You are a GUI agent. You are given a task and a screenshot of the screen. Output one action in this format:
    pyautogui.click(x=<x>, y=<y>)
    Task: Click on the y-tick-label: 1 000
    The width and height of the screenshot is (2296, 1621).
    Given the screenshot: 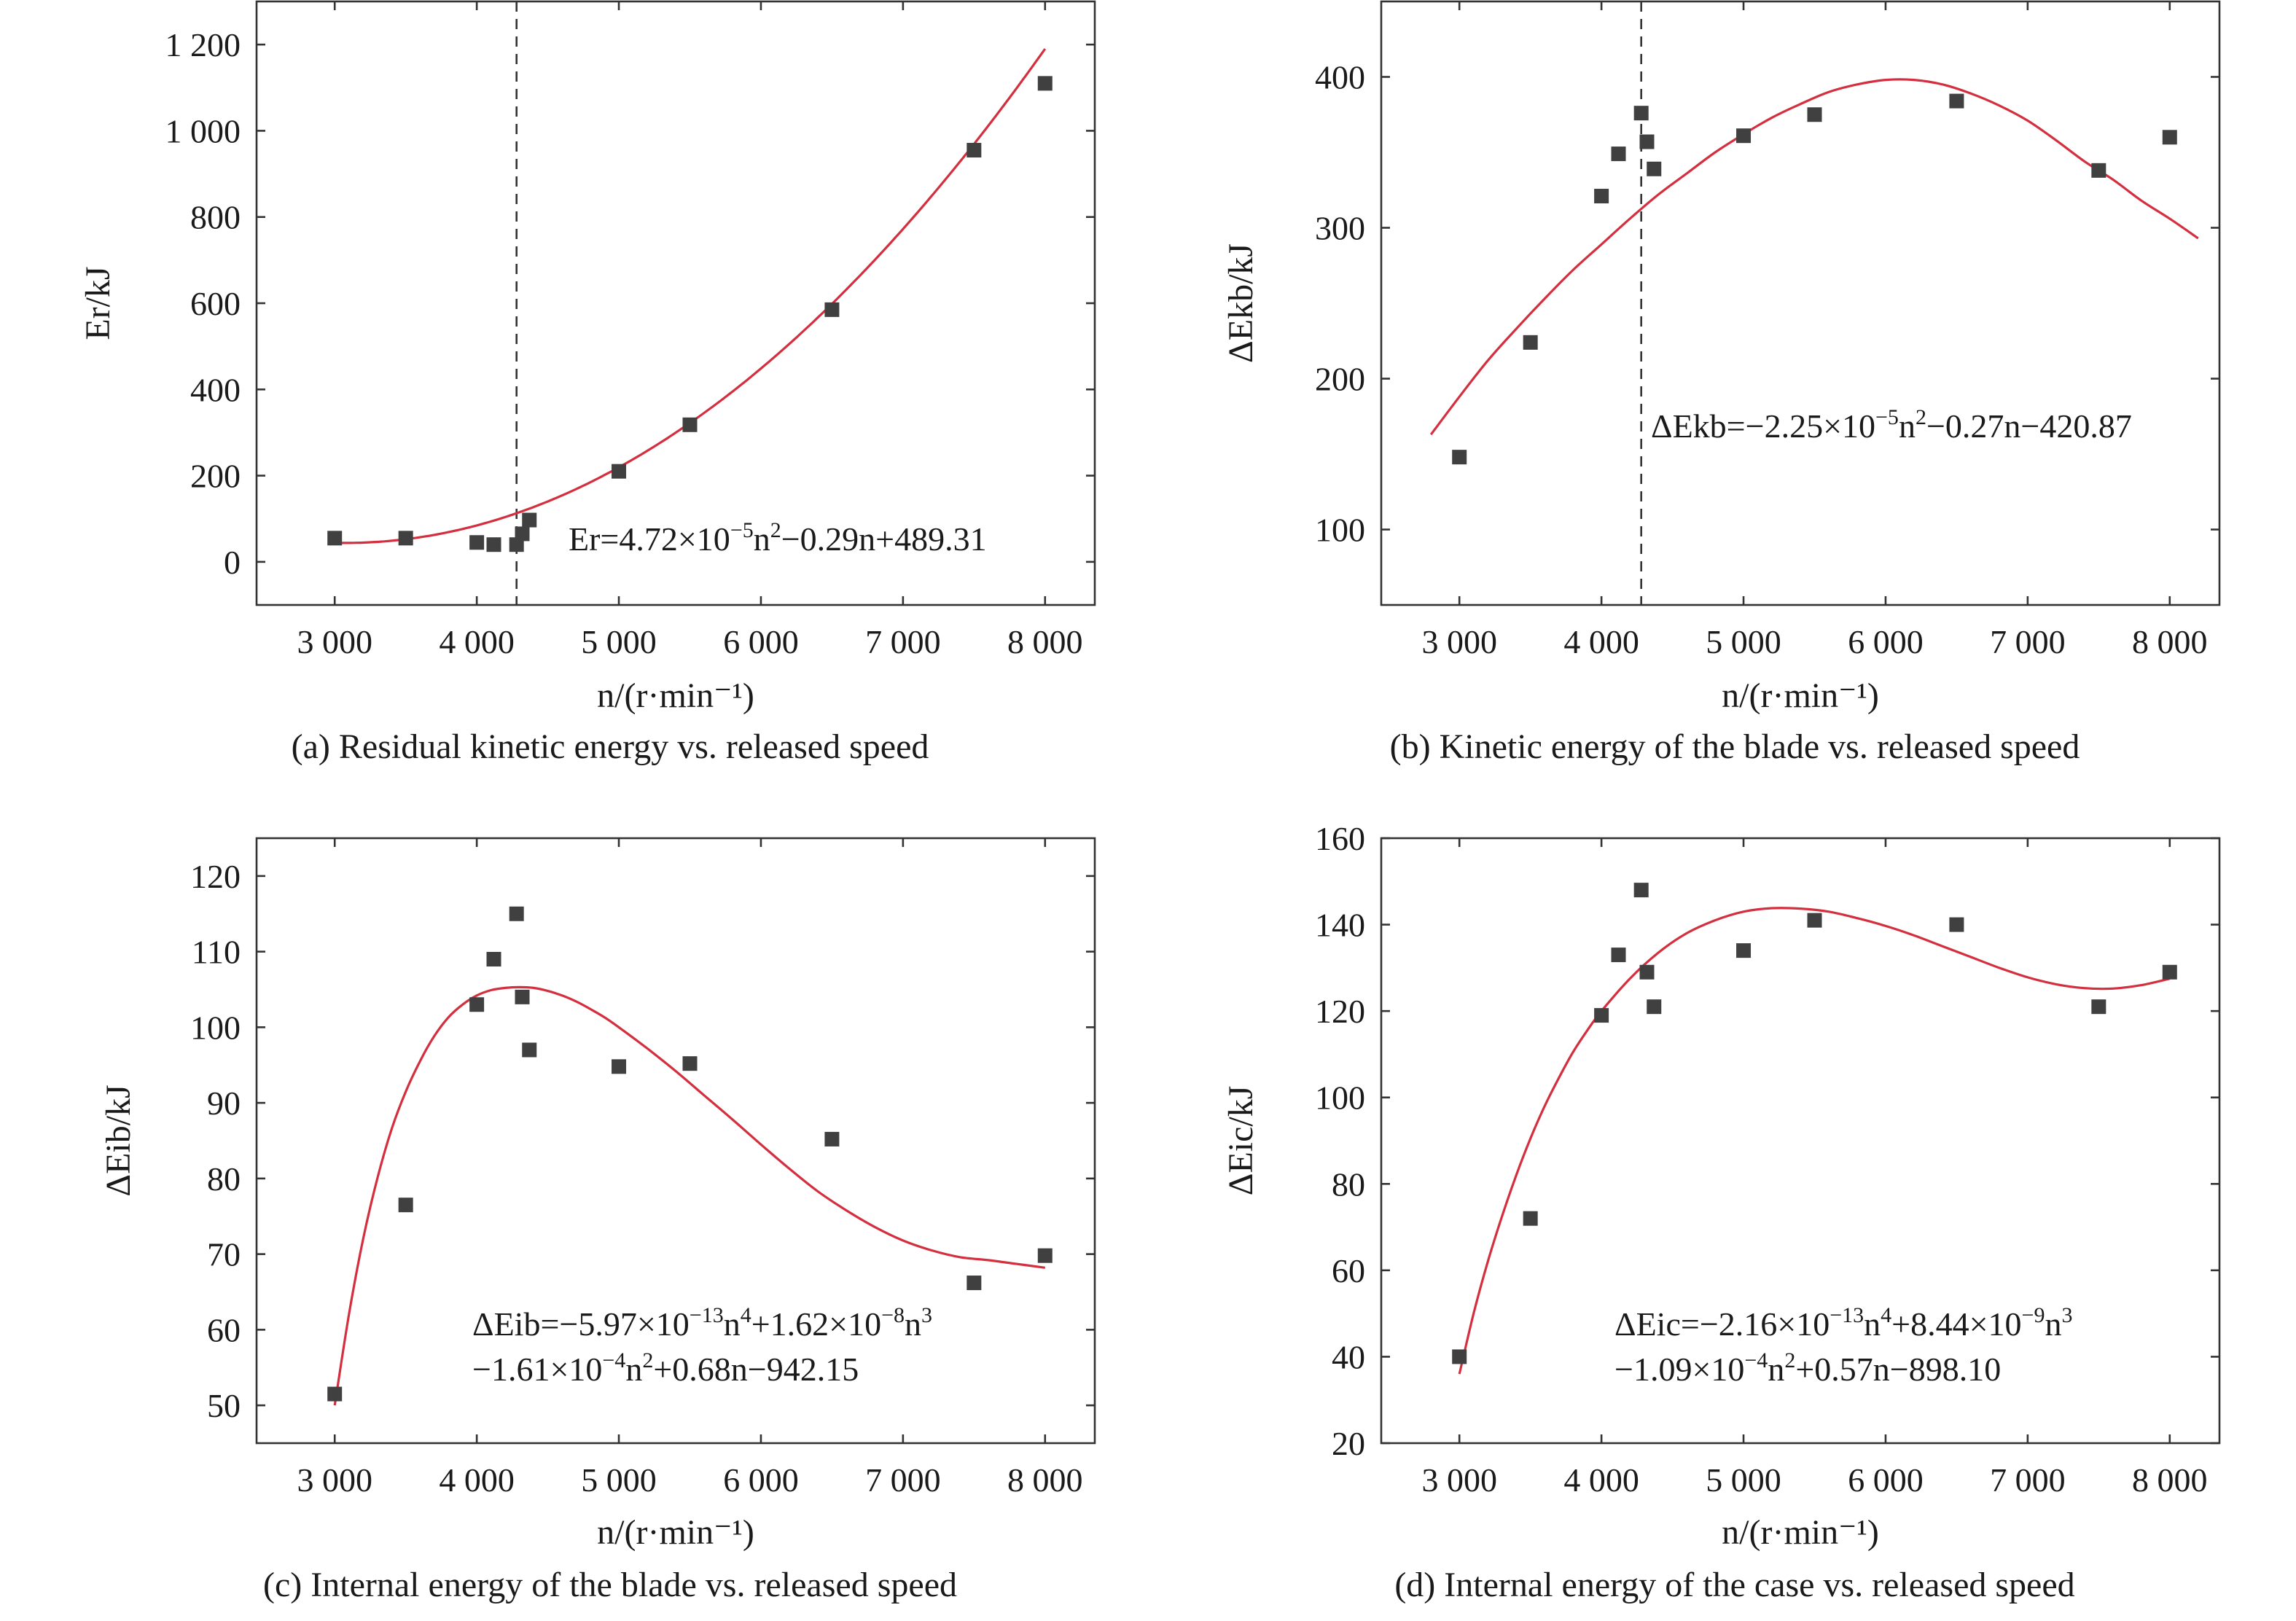 What is the action you would take?
    pyautogui.click(x=203, y=130)
    